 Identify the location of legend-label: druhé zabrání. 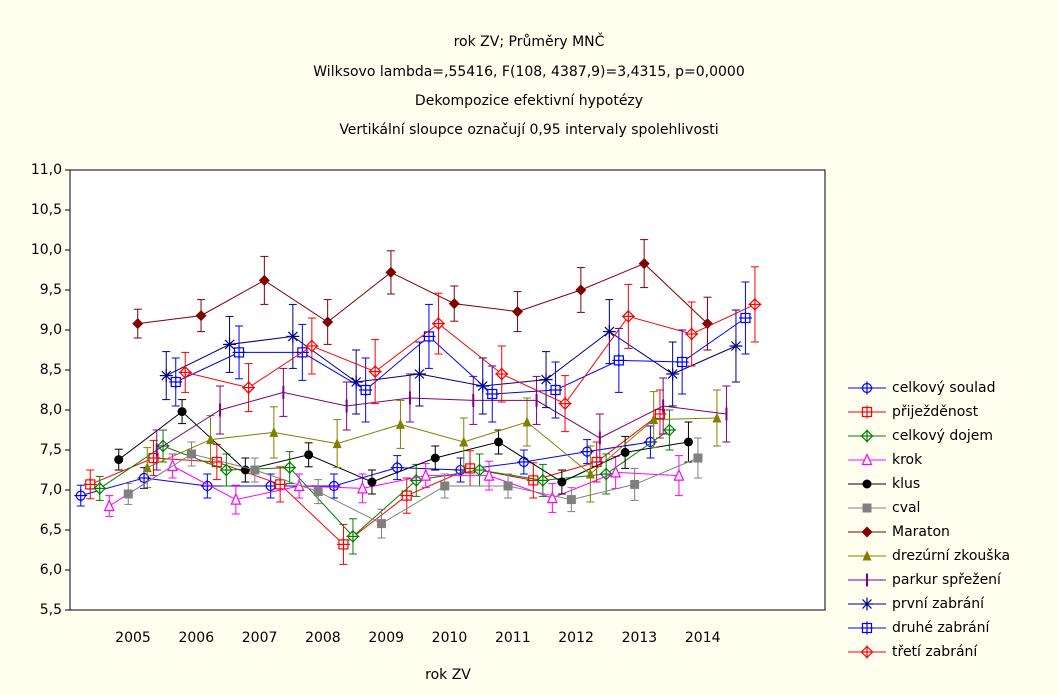
(941, 628).